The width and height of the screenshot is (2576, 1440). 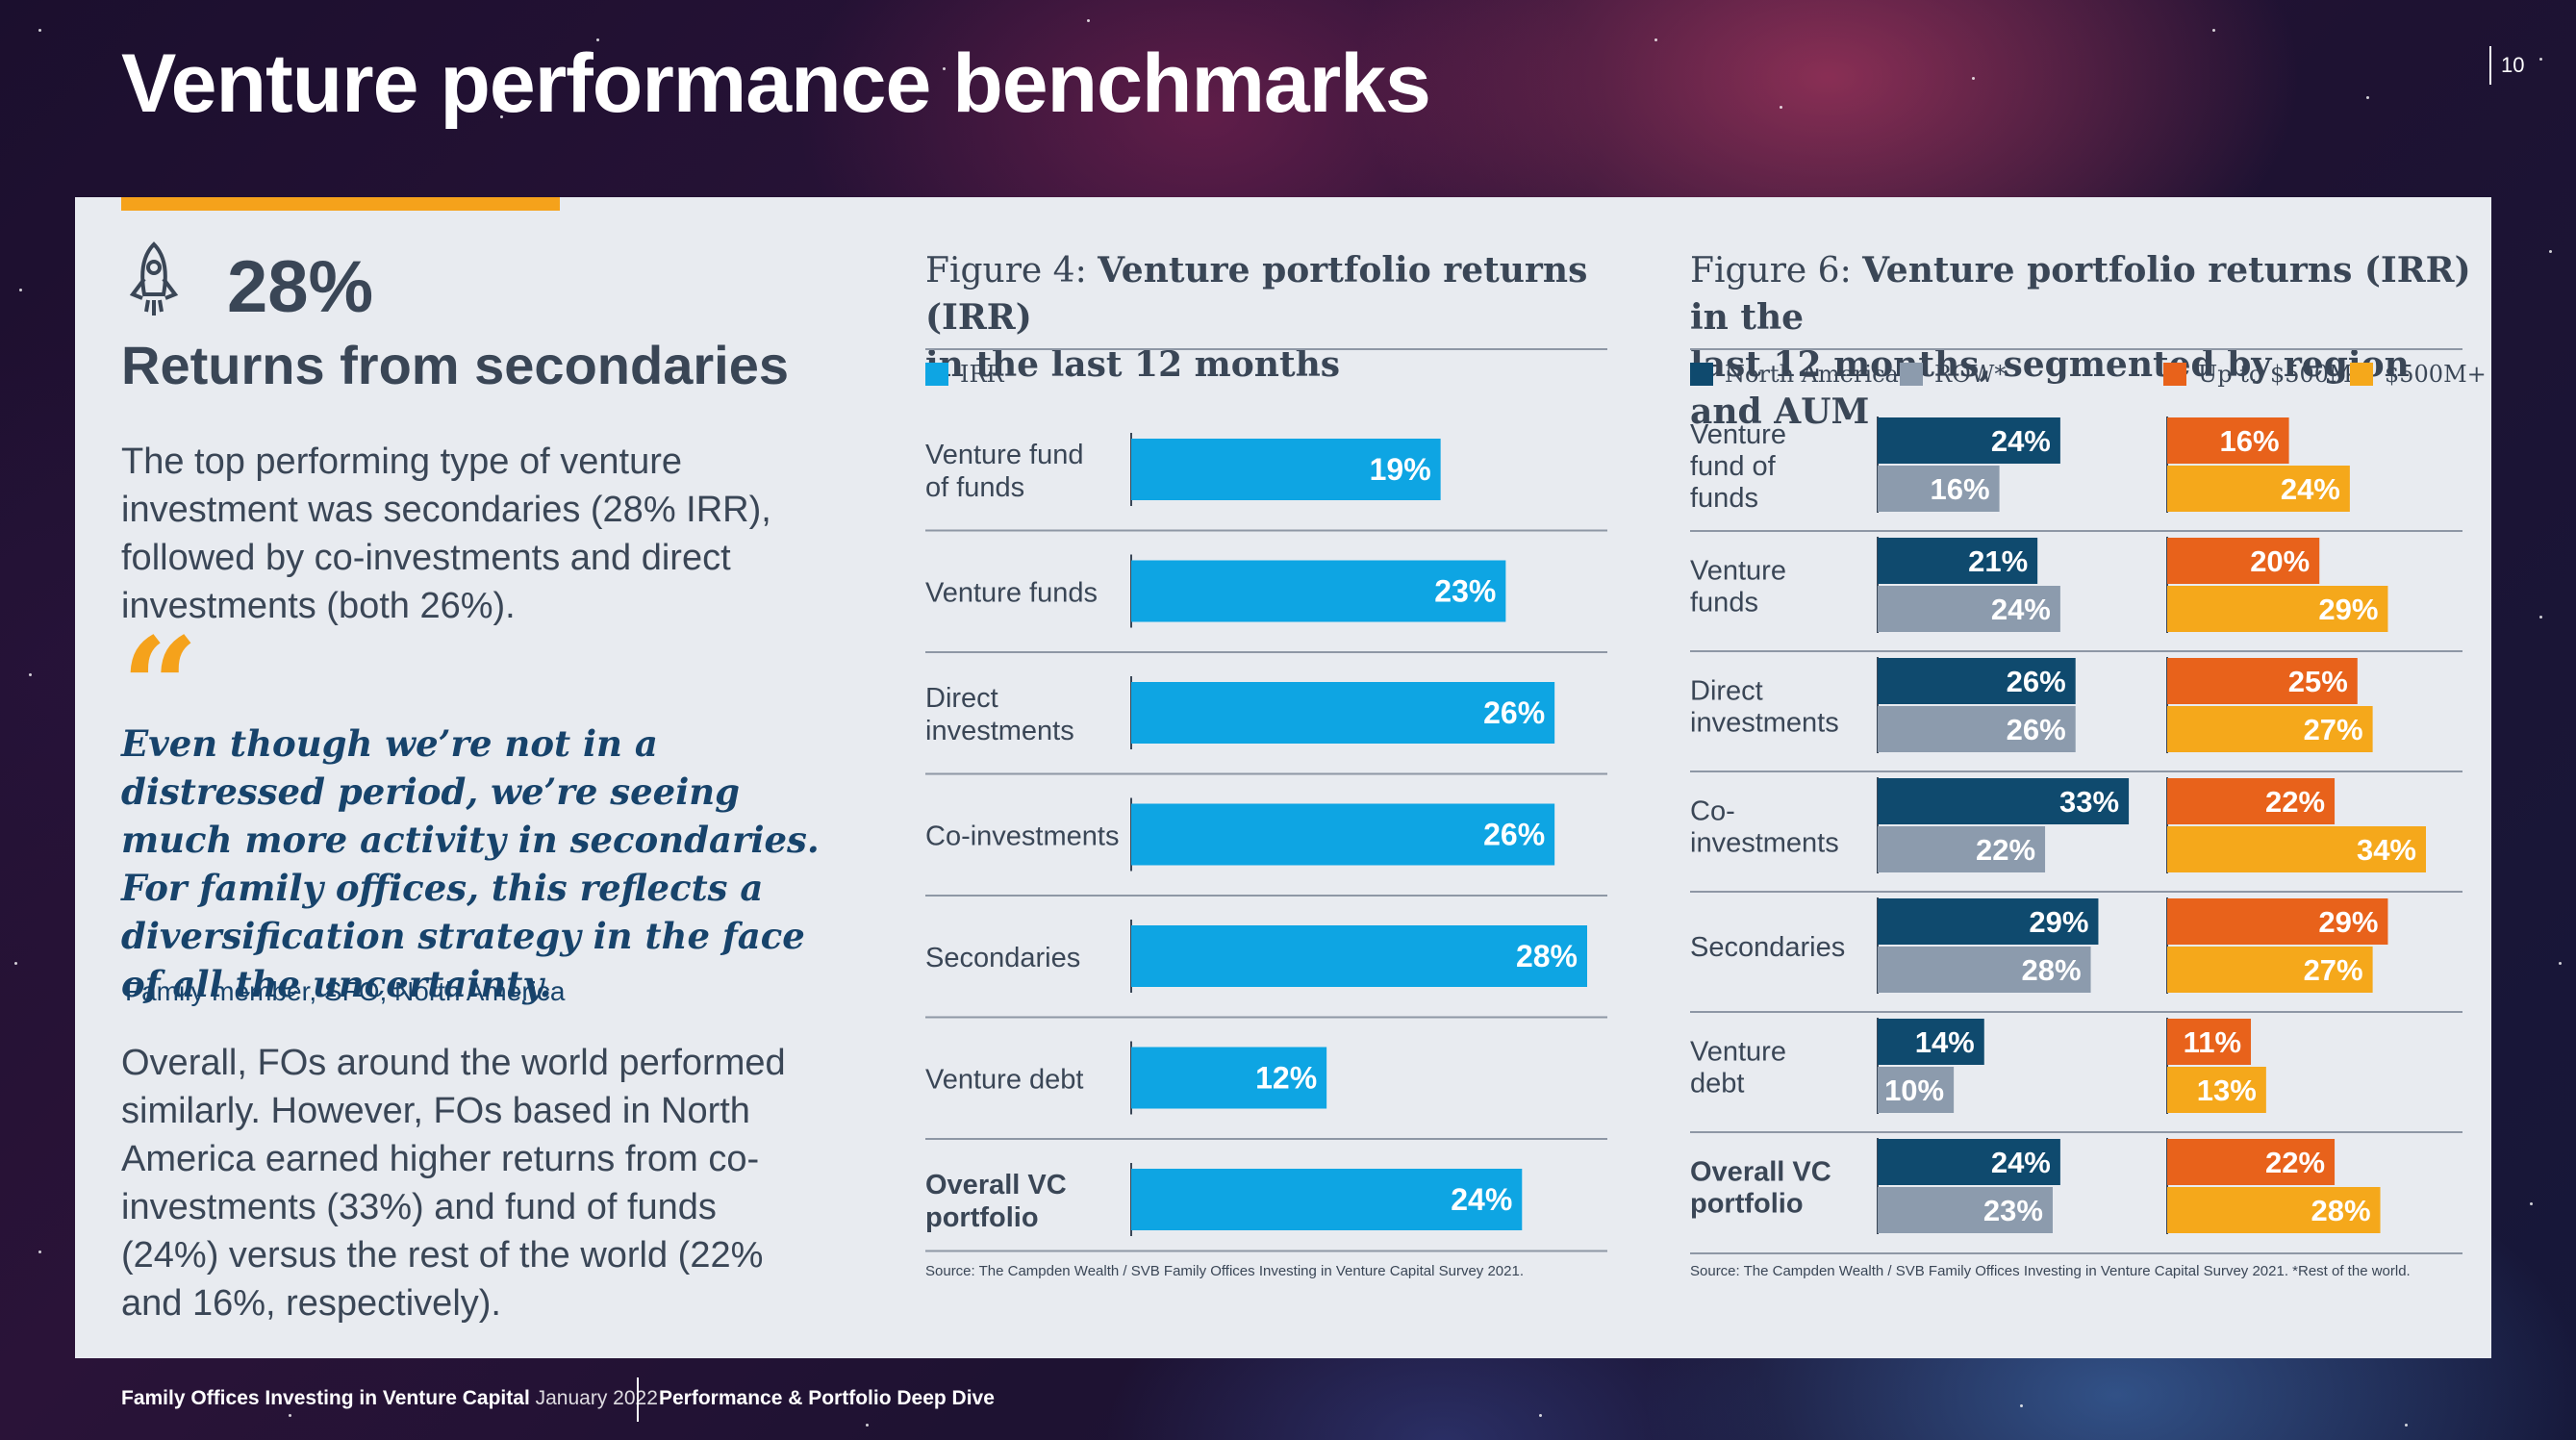 What do you see at coordinates (1795, 374) in the screenshot?
I see `fig6-legend-north-america: North America` at bounding box center [1795, 374].